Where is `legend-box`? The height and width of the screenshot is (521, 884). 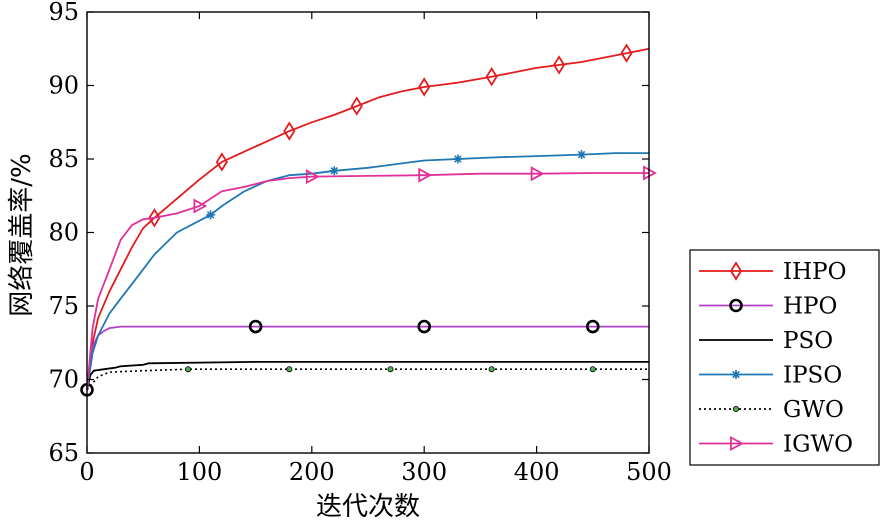
legend-box is located at coordinates (784, 357).